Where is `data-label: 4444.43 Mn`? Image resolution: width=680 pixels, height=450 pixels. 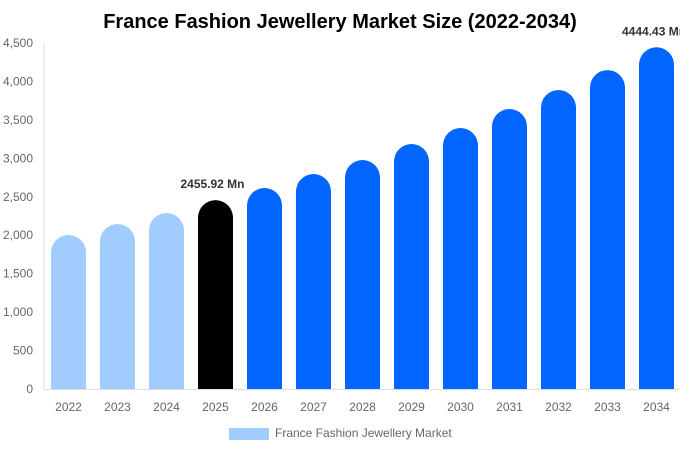 data-label: 4444.43 Mn is located at coordinates (651, 31).